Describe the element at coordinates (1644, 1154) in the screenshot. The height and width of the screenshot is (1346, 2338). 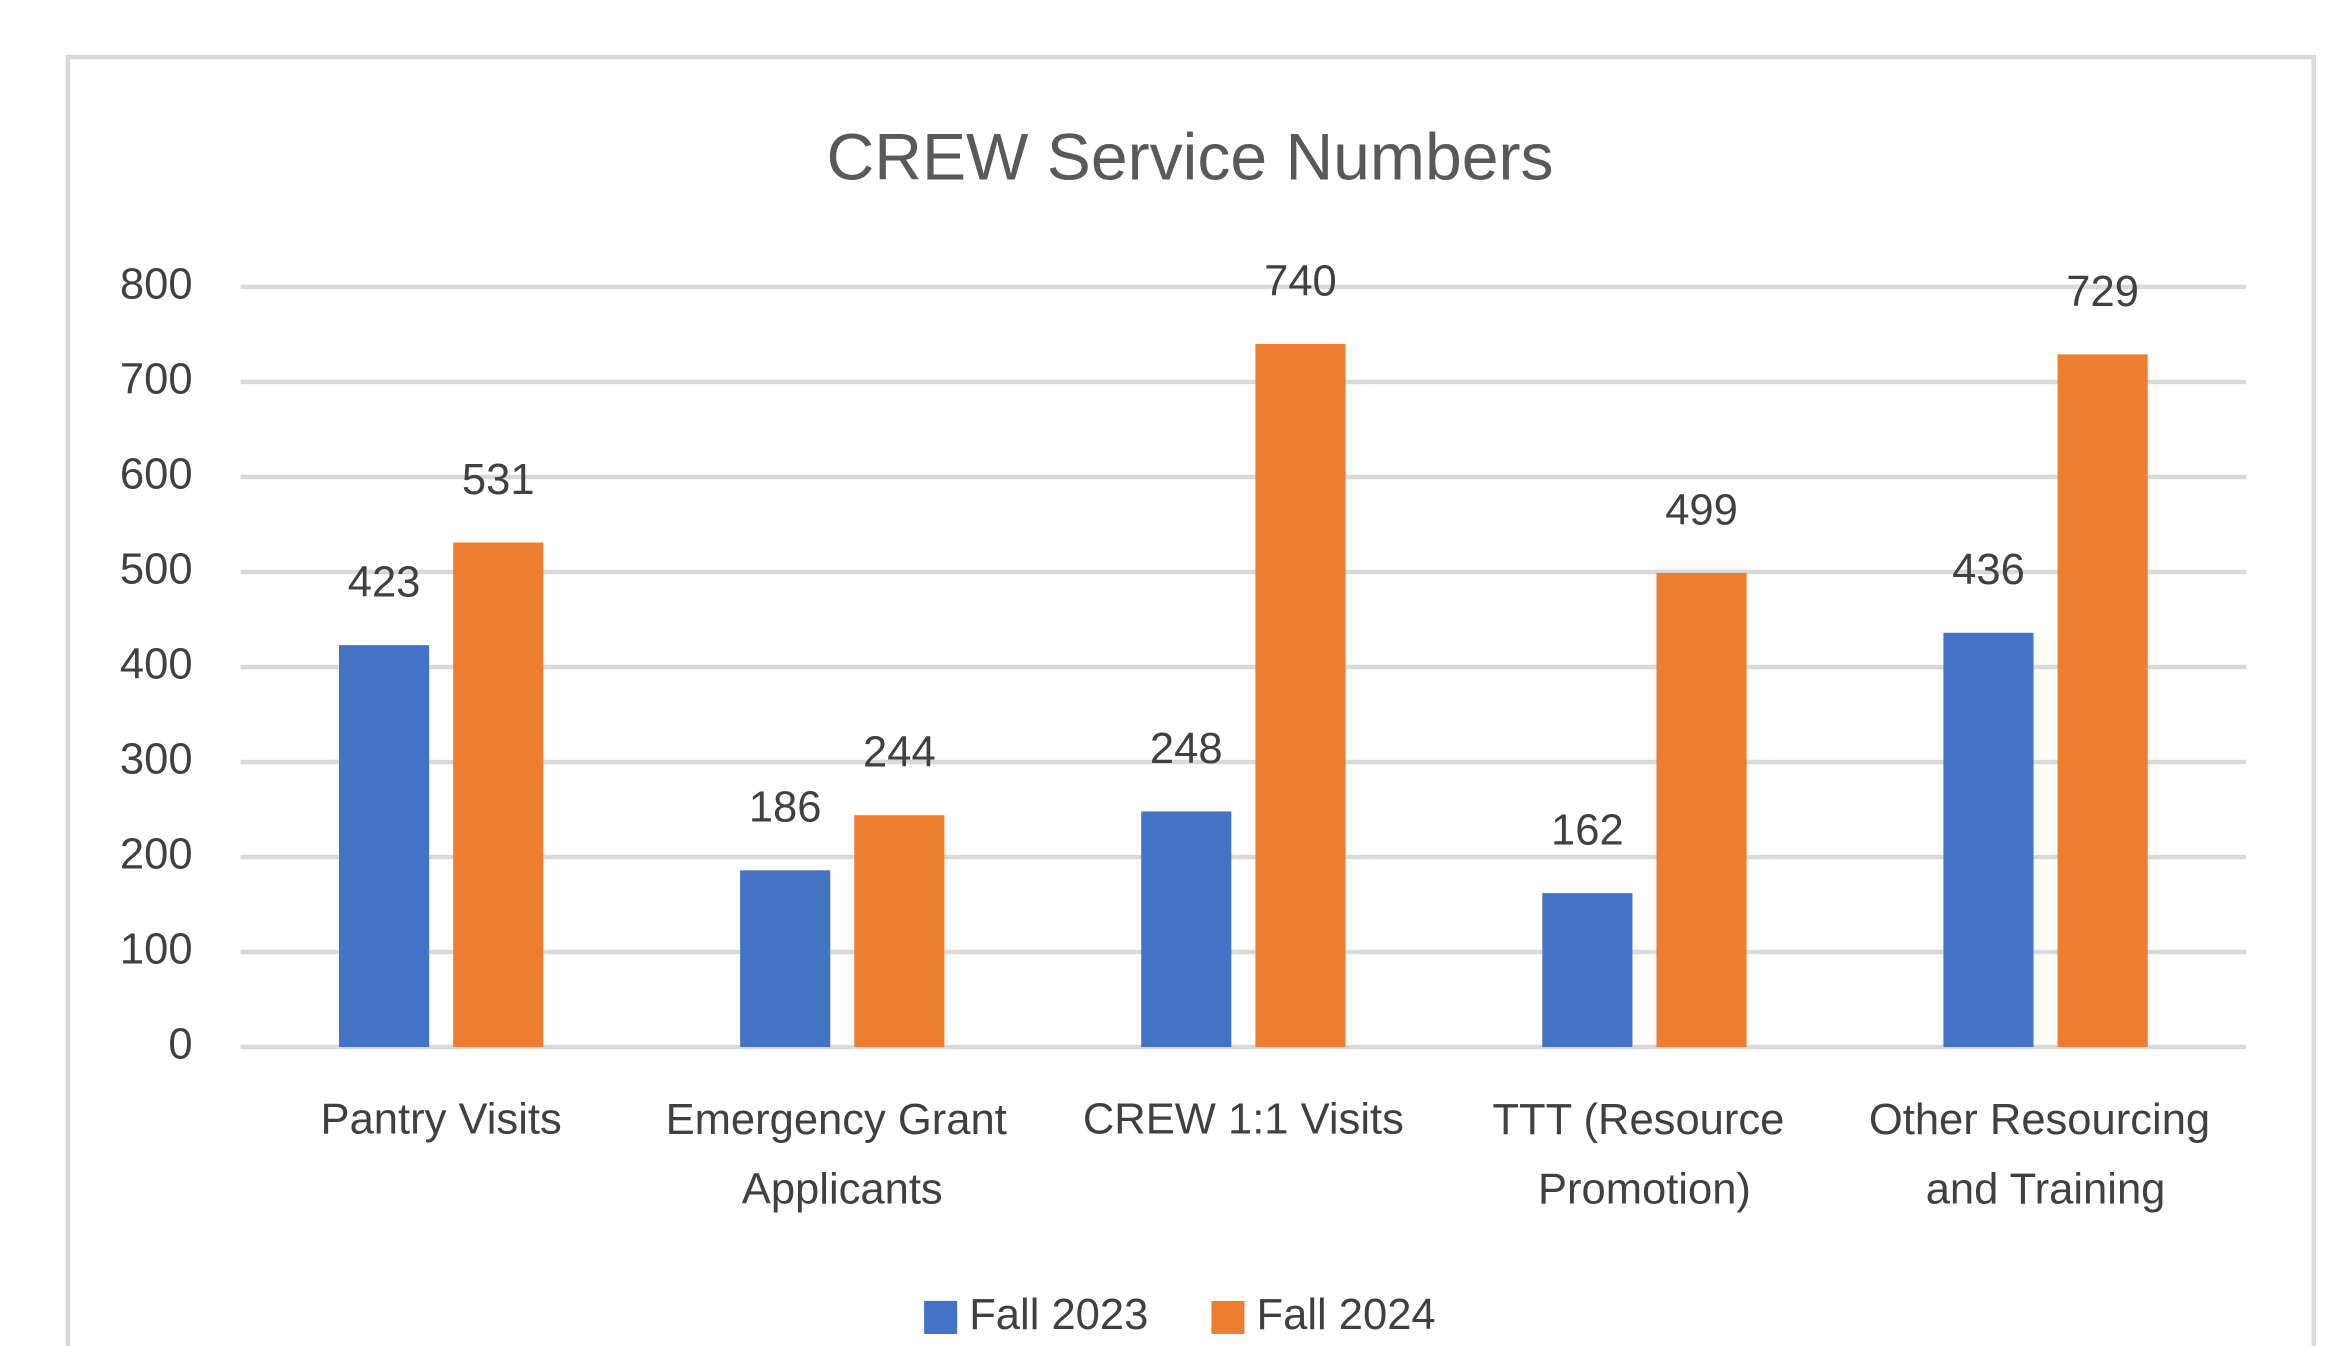
I see `x-tick-label: TTT (Resource Promotion)` at that location.